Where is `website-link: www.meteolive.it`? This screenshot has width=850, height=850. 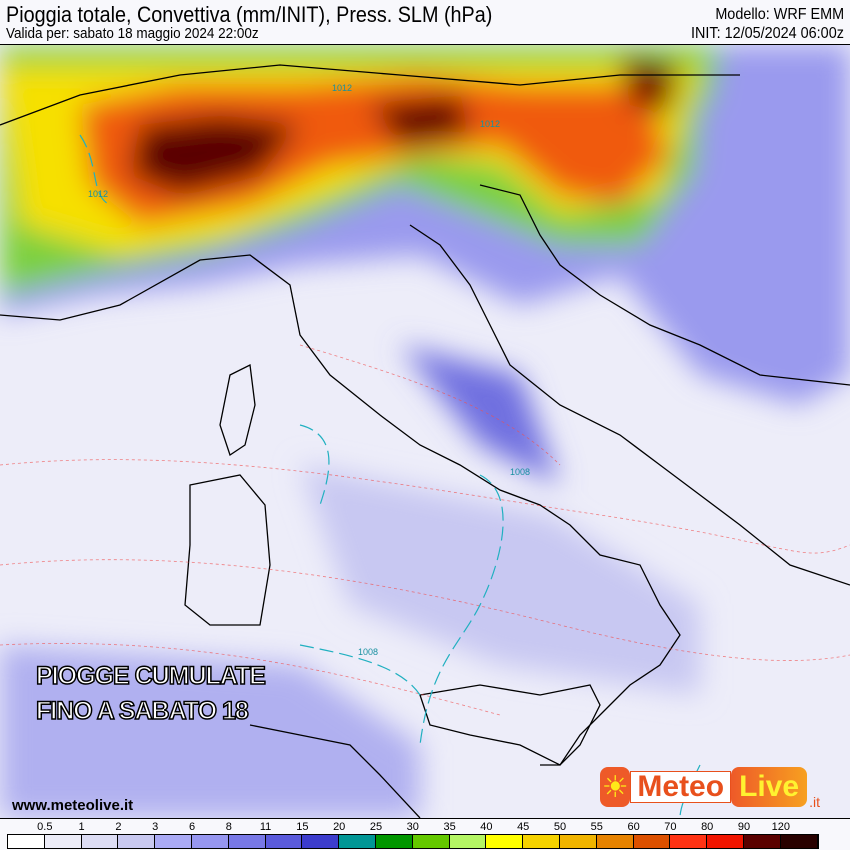 website-link: www.meteolive.it is located at coordinates (73, 805).